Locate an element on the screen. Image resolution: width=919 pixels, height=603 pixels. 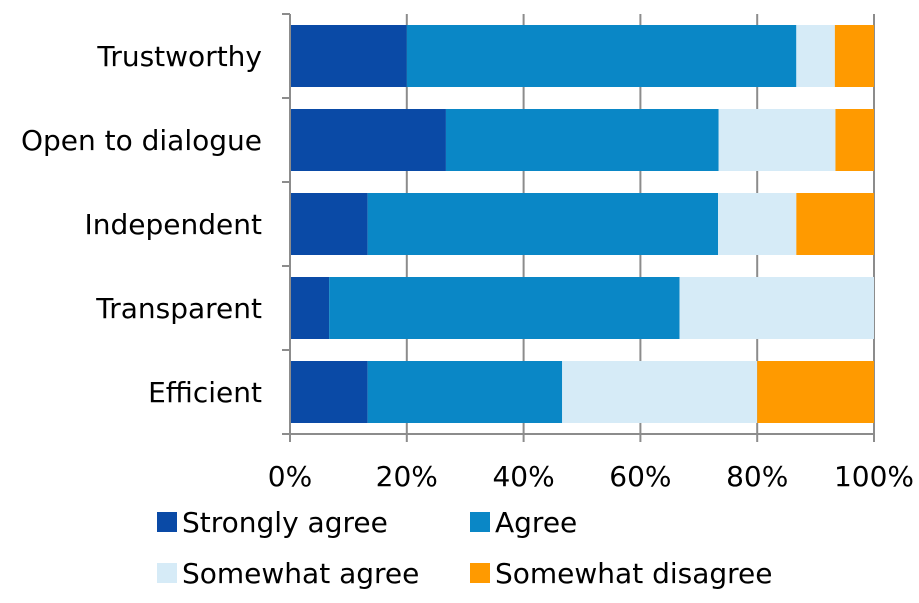
bar-open-to-dialogue-somewhat-disagree is located at coordinates (854, 140).